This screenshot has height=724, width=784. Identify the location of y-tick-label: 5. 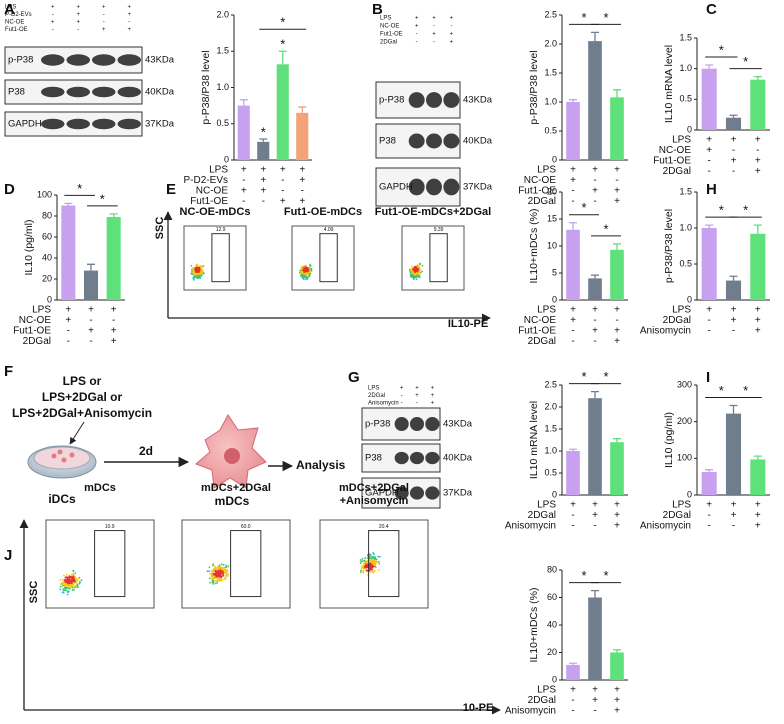
(554, 272).